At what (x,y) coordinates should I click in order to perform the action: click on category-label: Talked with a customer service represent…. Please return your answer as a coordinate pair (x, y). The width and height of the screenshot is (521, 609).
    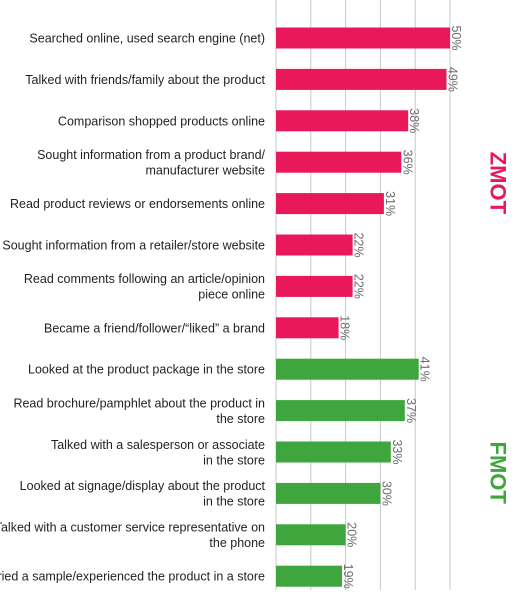
    Looking at the image, I should click on (132, 536).